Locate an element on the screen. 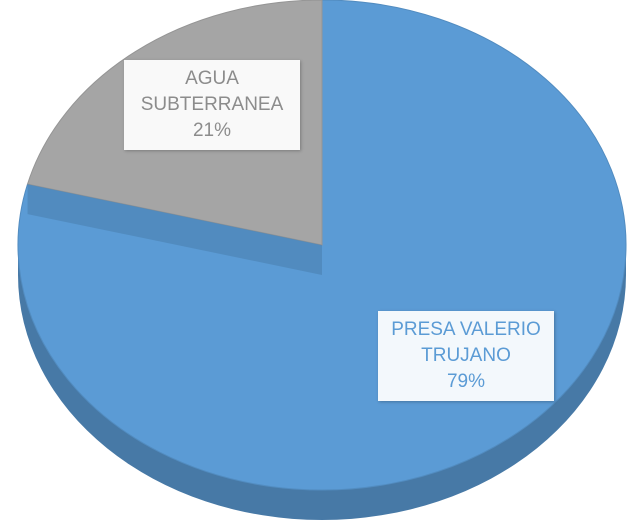 The width and height of the screenshot is (628, 527). pie-cut-wall is located at coordinates (174, 229).